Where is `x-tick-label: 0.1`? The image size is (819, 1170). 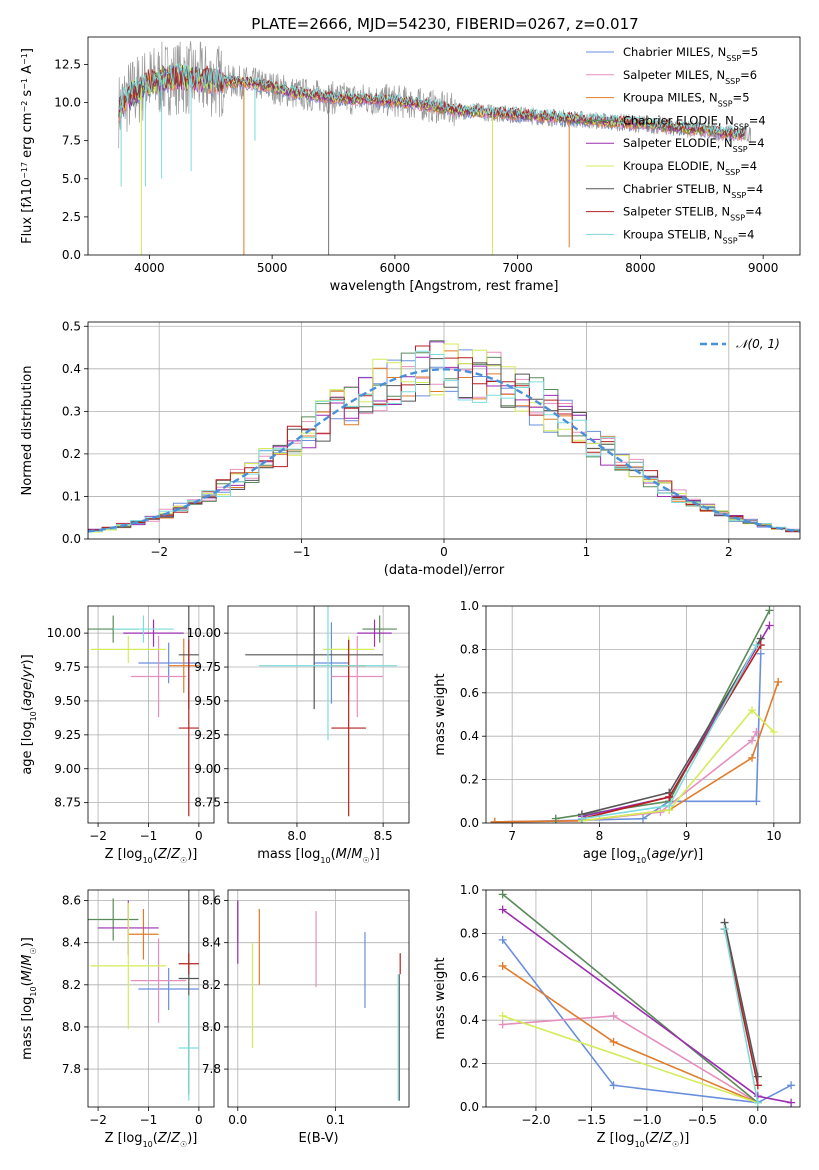 x-tick-label: 0.1 is located at coordinates (335, 1120).